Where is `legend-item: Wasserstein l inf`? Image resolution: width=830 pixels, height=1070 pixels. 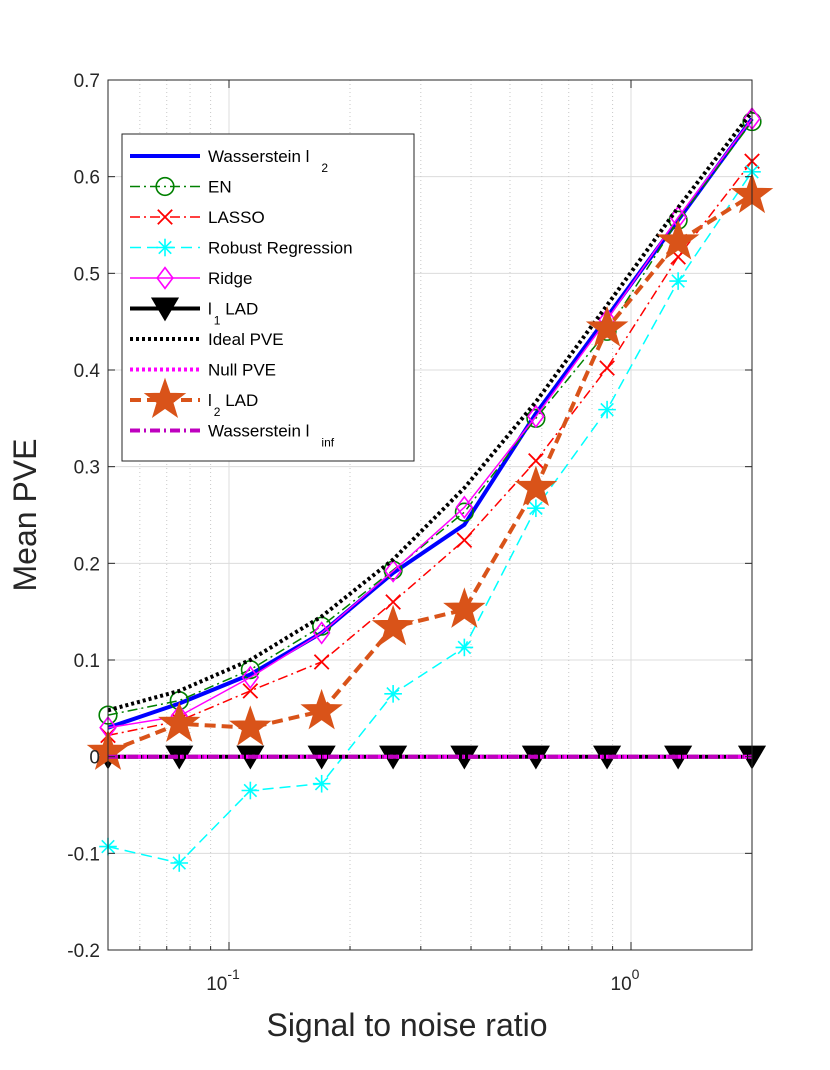 legend-item: Wasserstein l inf is located at coordinates (232, 436).